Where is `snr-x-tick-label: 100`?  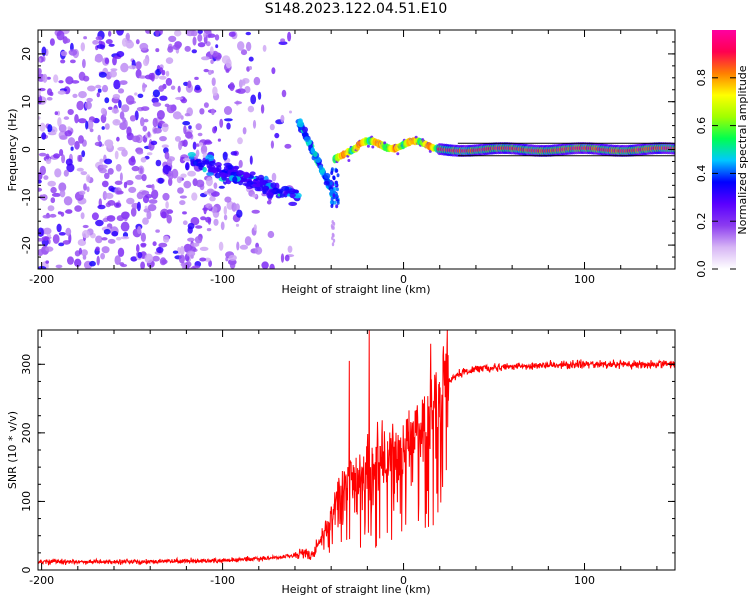
snr-x-tick-label: 100 is located at coordinates (584, 580).